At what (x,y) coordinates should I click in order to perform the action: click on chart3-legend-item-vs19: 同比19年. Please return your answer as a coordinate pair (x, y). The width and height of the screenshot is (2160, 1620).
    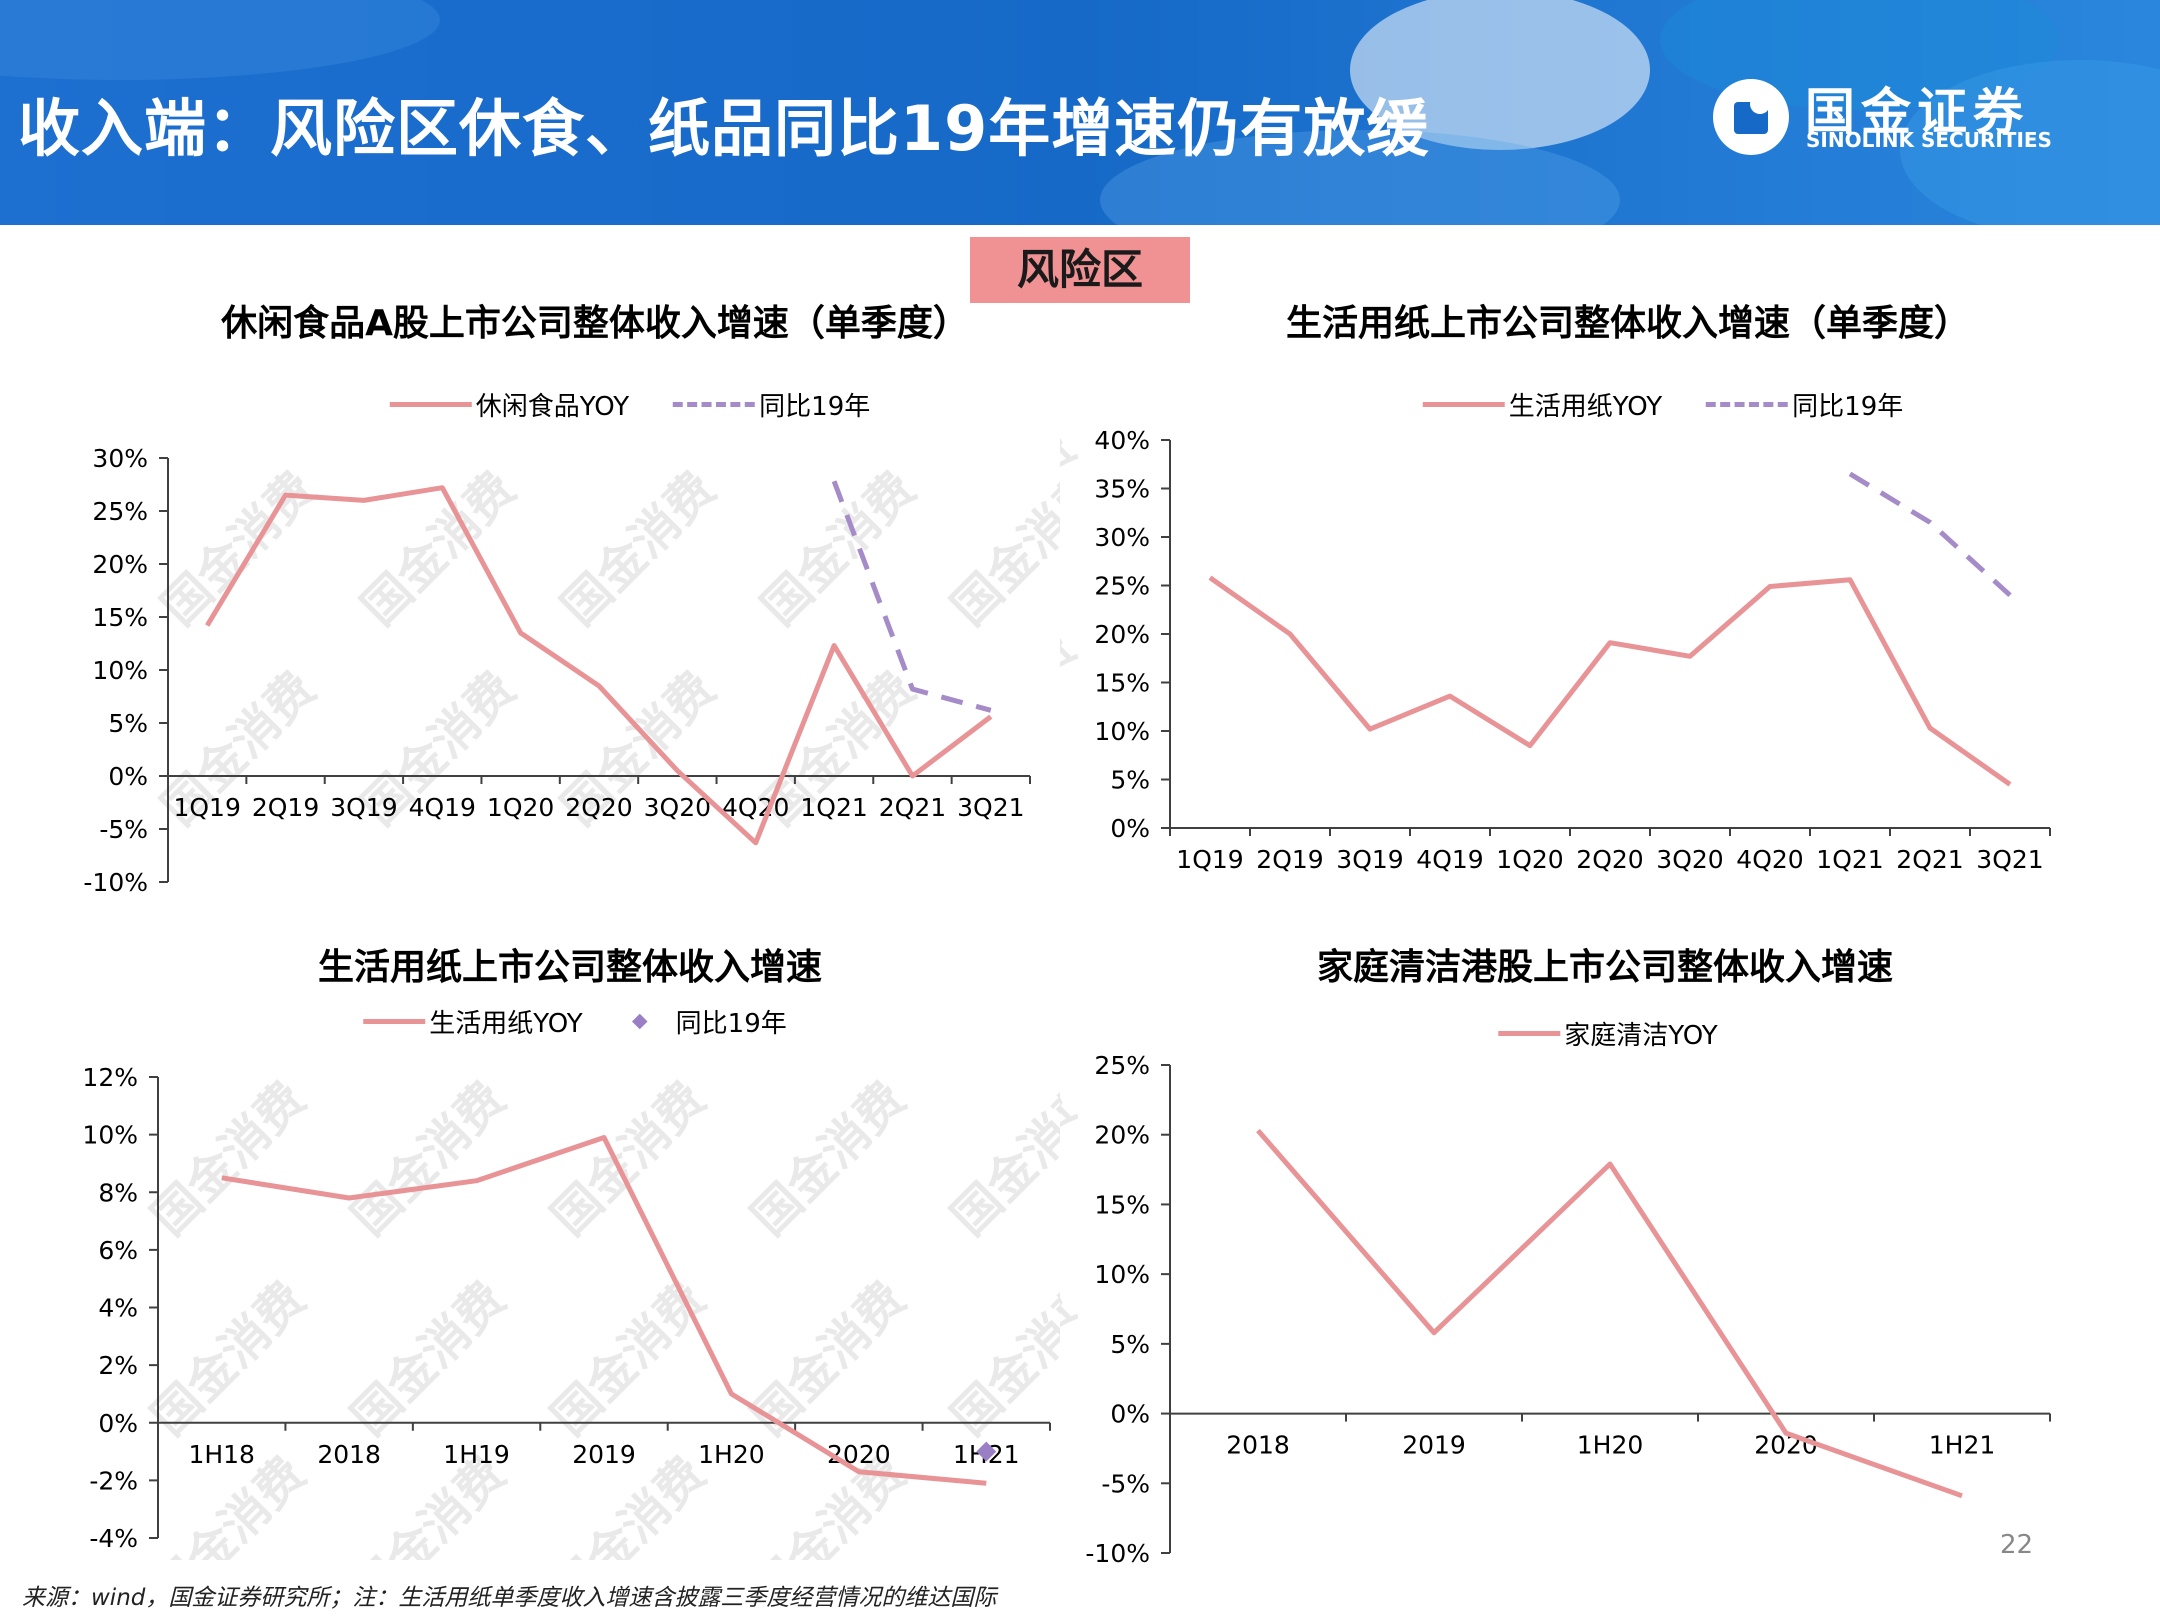
    Looking at the image, I should click on (707, 1021).